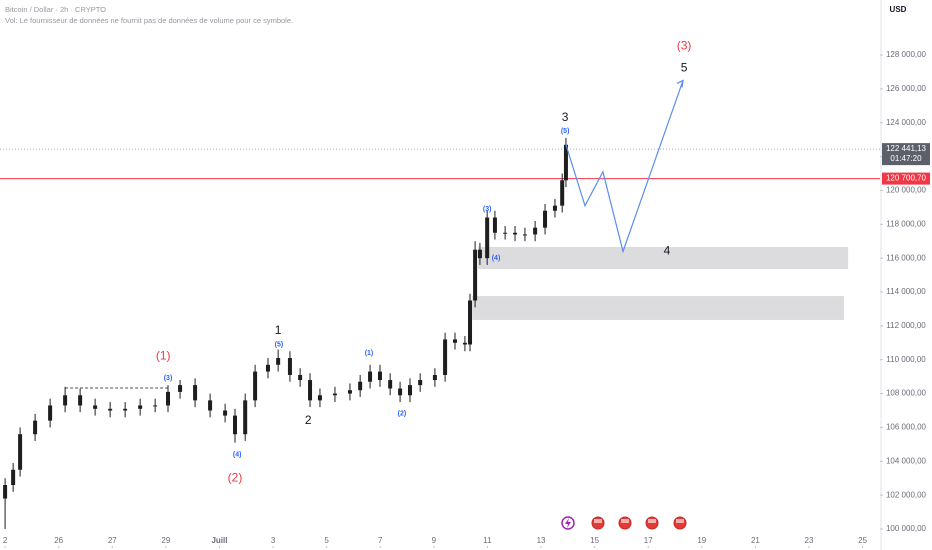 This screenshot has height=550, width=932. I want to click on wave-label: 2, so click(308, 420).